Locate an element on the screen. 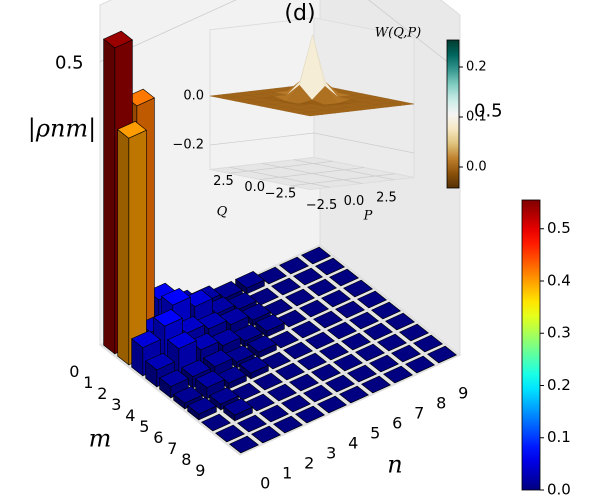  inset-p-label: P is located at coordinates (368, 216).